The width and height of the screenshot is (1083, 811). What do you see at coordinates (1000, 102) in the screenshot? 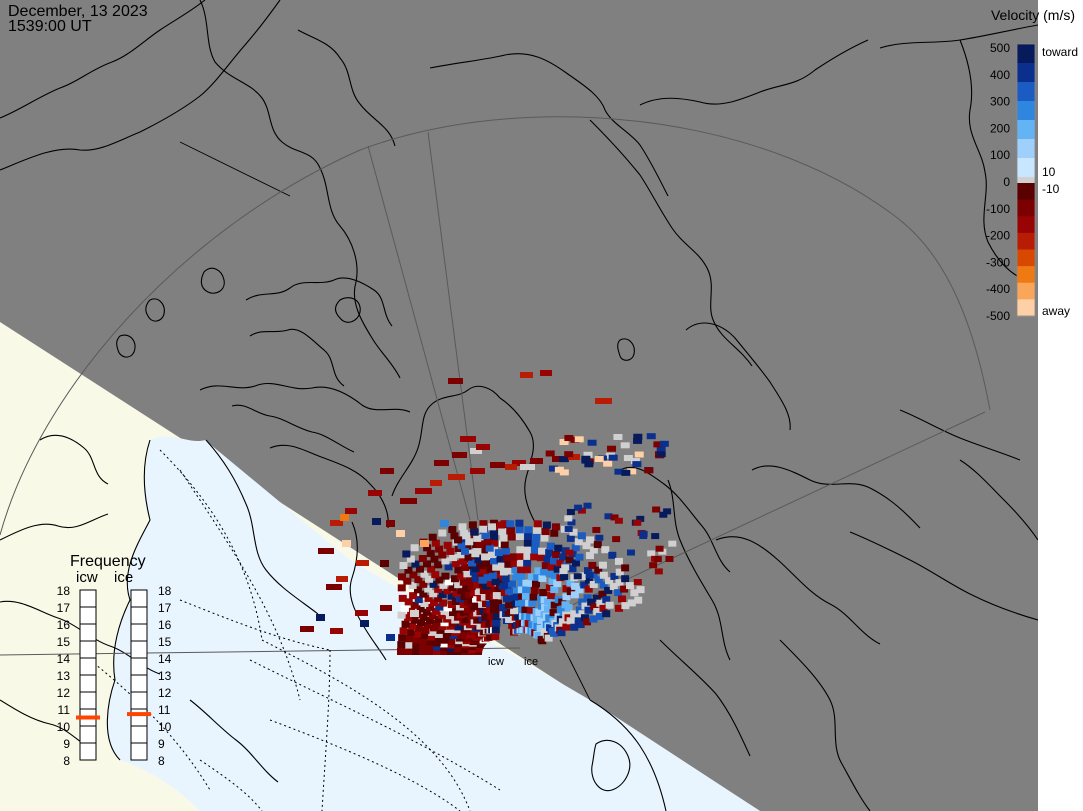
I see `velocity-tick-label: 300` at bounding box center [1000, 102].